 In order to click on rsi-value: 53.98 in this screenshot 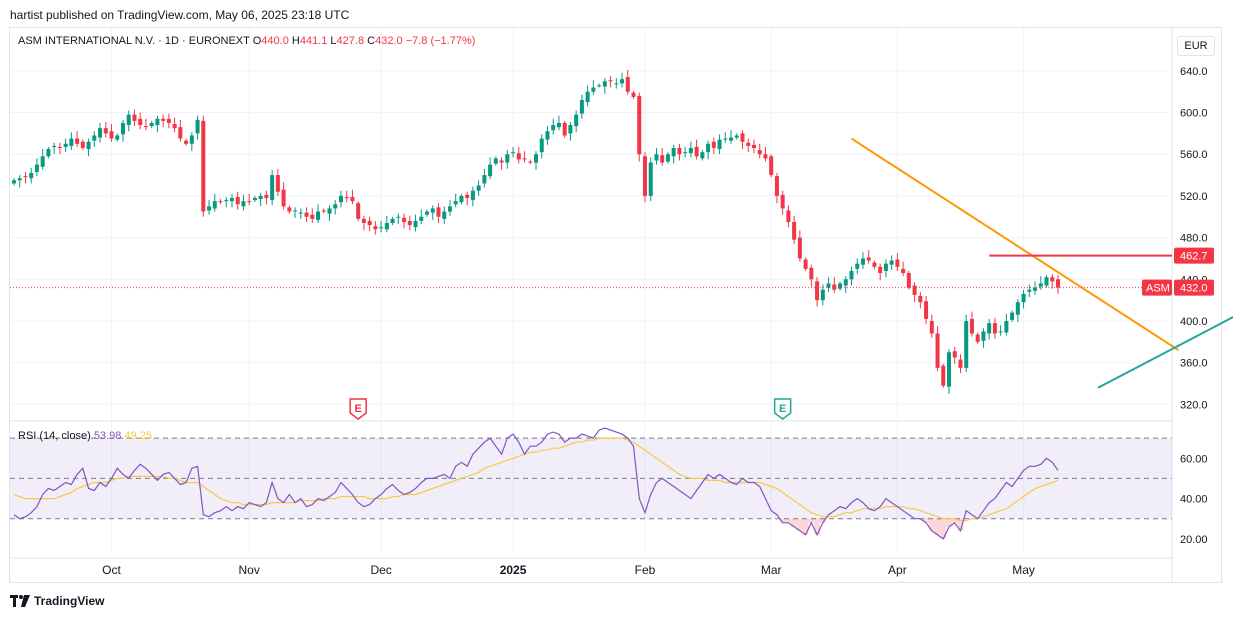, I will do `click(107, 436)`.